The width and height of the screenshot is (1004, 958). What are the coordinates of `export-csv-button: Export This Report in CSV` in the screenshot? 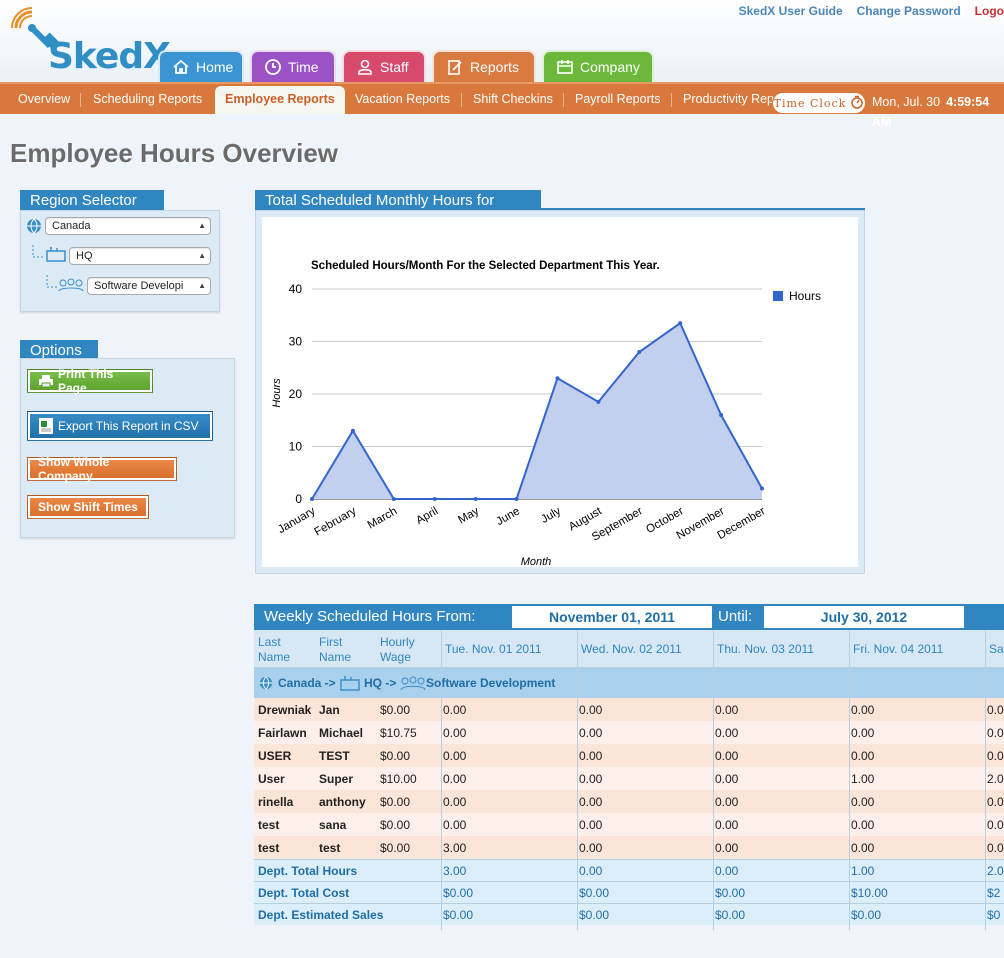 It's located at (120, 426).